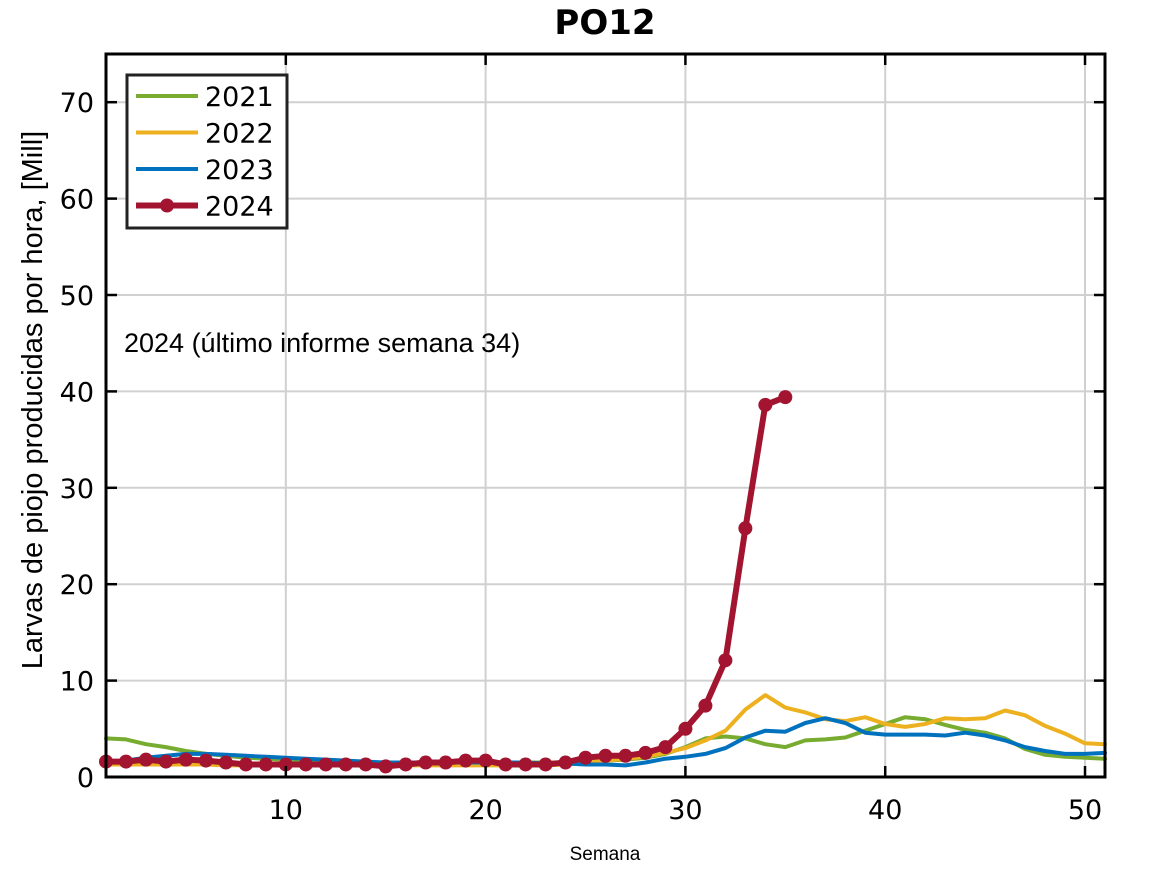 The width and height of the screenshot is (1167, 875). I want to click on y-tick-label: 10, so click(77, 682).